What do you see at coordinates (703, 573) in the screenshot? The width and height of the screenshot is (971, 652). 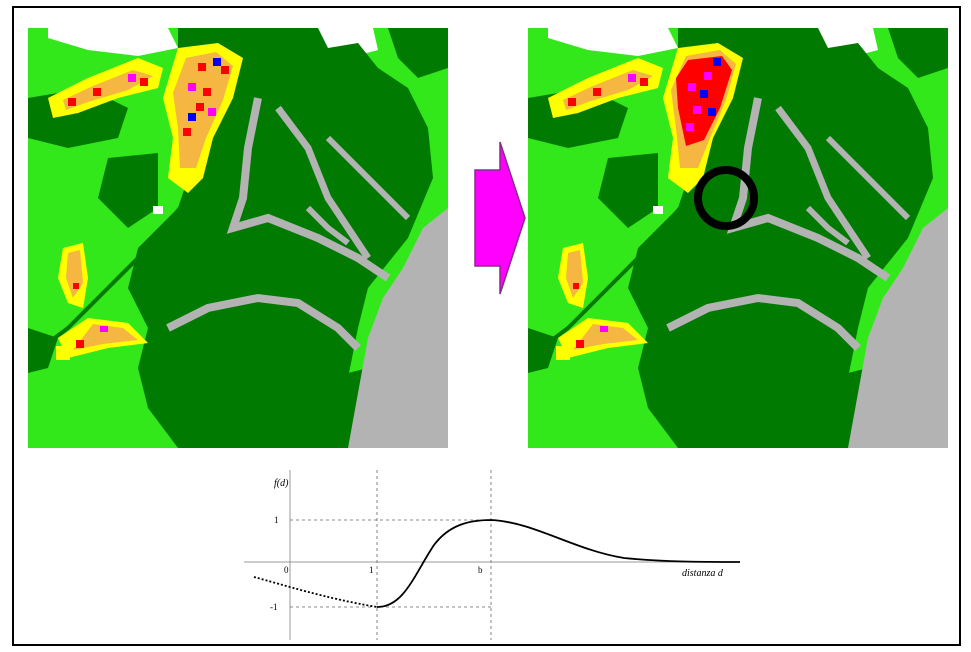 I see `x-axis-label: distanza d` at bounding box center [703, 573].